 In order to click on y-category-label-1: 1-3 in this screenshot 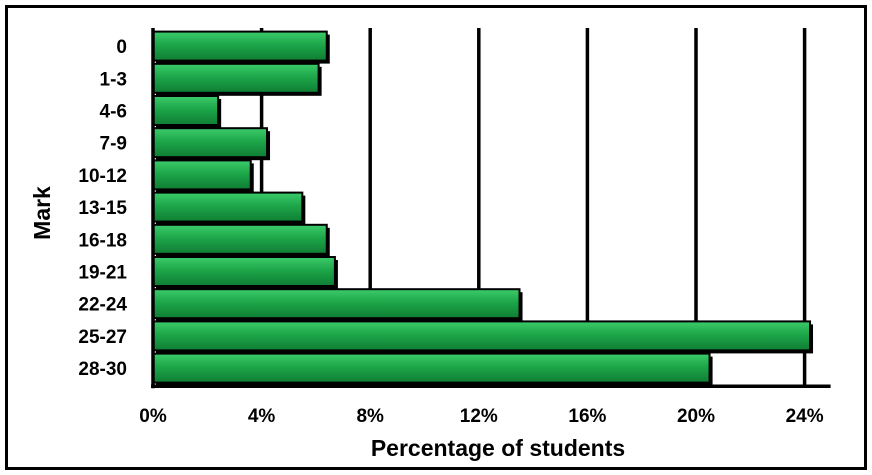, I will do `click(113, 79)`.